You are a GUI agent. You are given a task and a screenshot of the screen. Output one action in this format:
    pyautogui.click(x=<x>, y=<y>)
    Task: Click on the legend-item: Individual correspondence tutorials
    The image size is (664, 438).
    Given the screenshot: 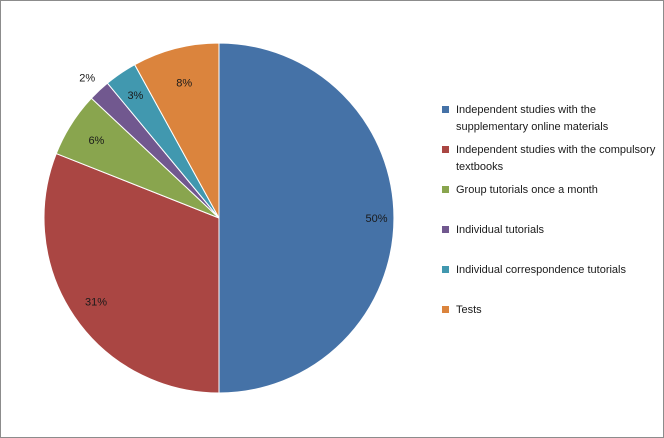 What is the action you would take?
    pyautogui.click(x=549, y=270)
    